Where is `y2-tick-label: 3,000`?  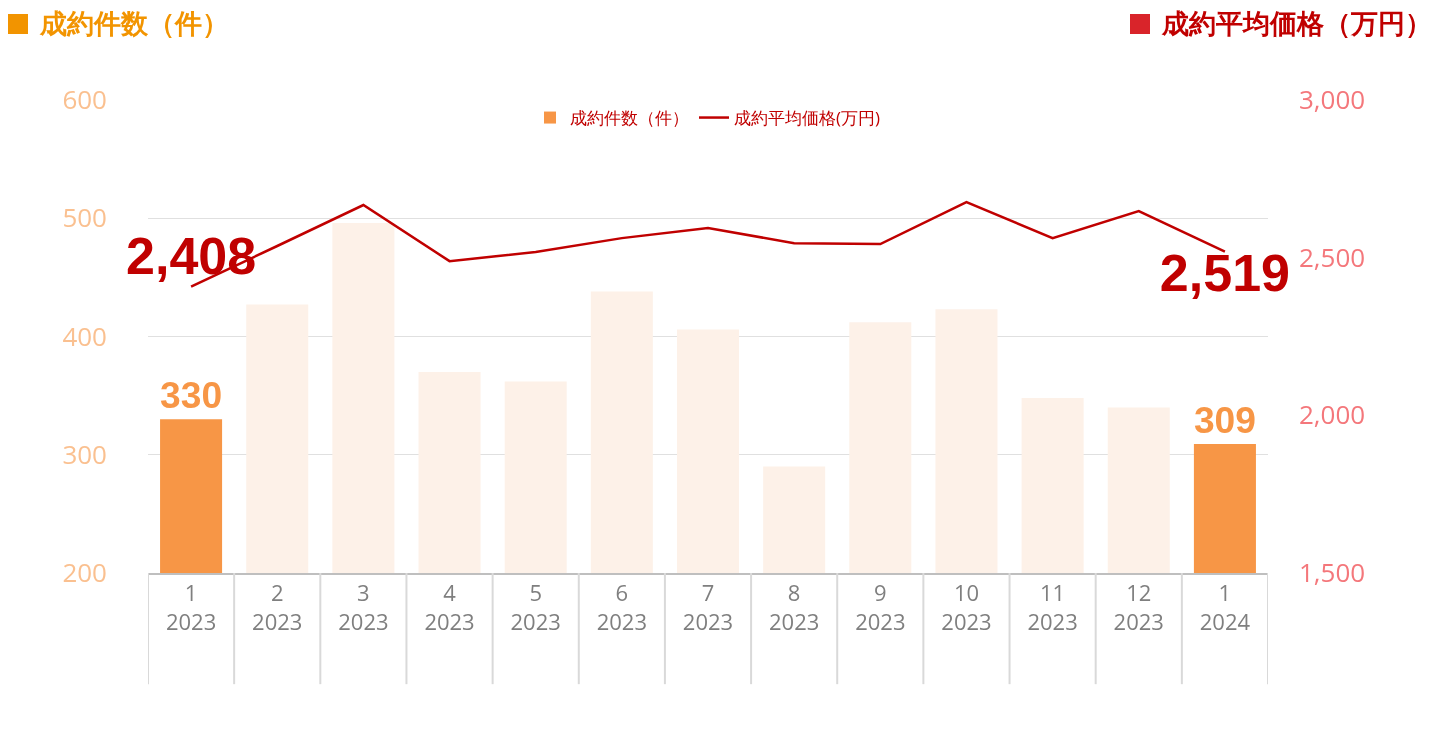 y2-tick-label: 3,000 is located at coordinates (1332, 99).